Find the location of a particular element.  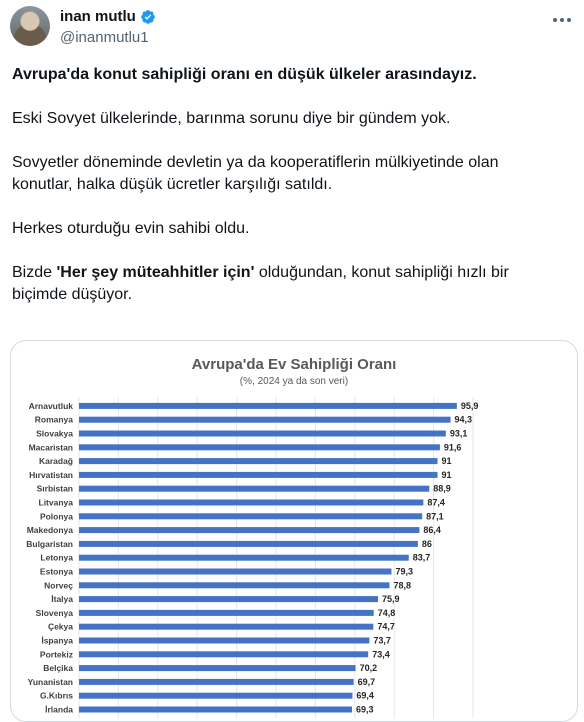

category-label: Litvanya is located at coordinates (56, 503).